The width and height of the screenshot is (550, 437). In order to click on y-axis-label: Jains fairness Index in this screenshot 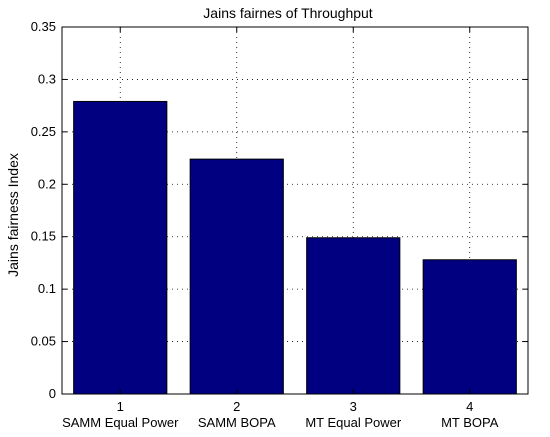, I will do `click(13, 215)`.